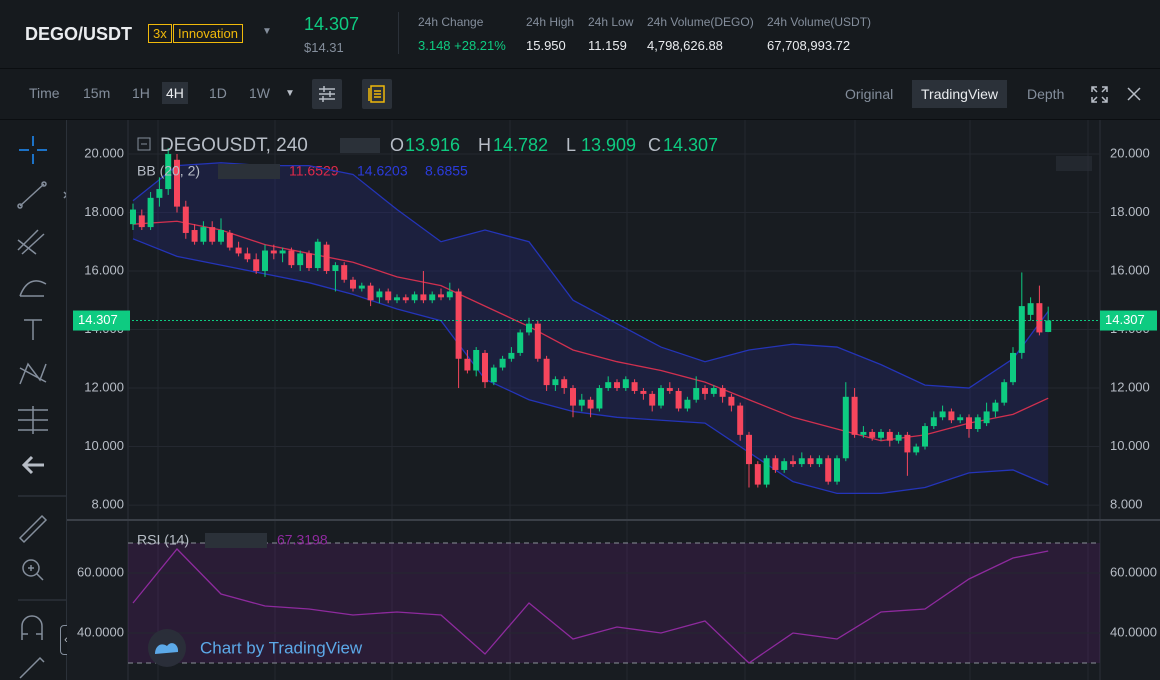 This screenshot has height=680, width=1160. What do you see at coordinates (104, 211) in the screenshot?
I see `y-tick-label: 18.000` at bounding box center [104, 211].